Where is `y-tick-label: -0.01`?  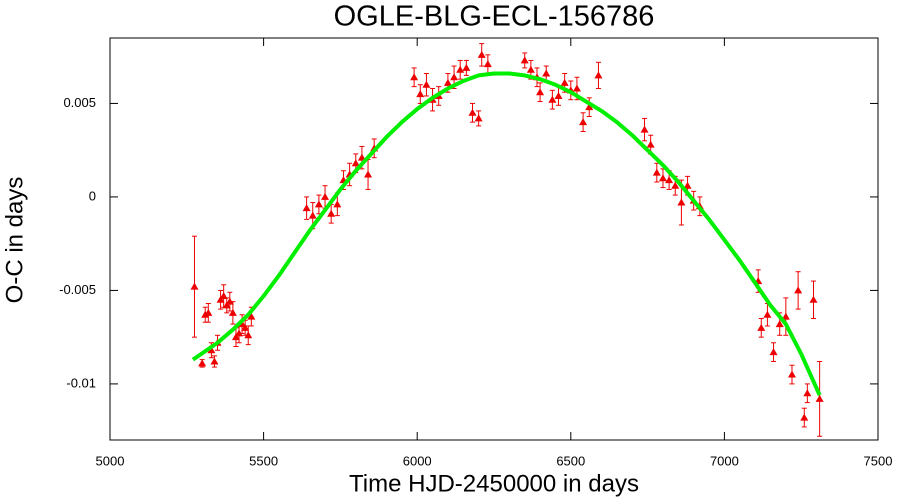 y-tick-label: -0.01 is located at coordinates (81, 382).